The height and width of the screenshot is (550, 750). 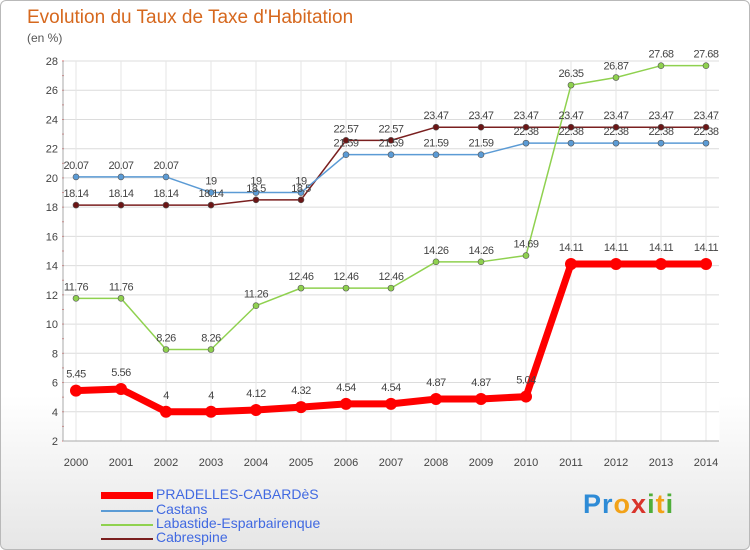 I want to click on data-label: 4.87, so click(x=481, y=383).